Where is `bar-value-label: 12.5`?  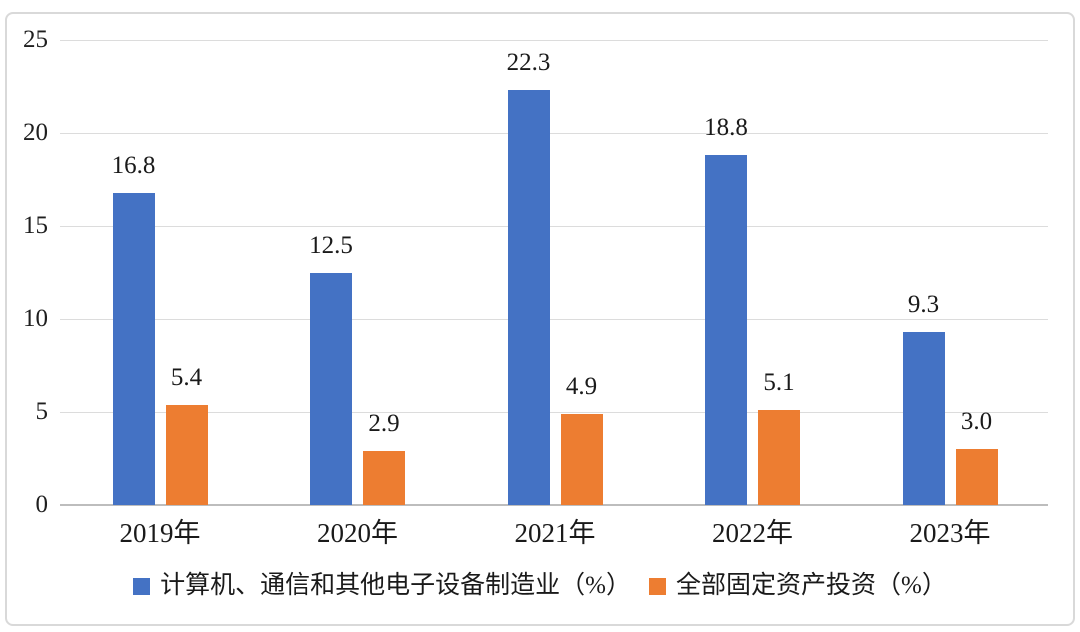
bar-value-label: 12.5 is located at coordinates (331, 245).